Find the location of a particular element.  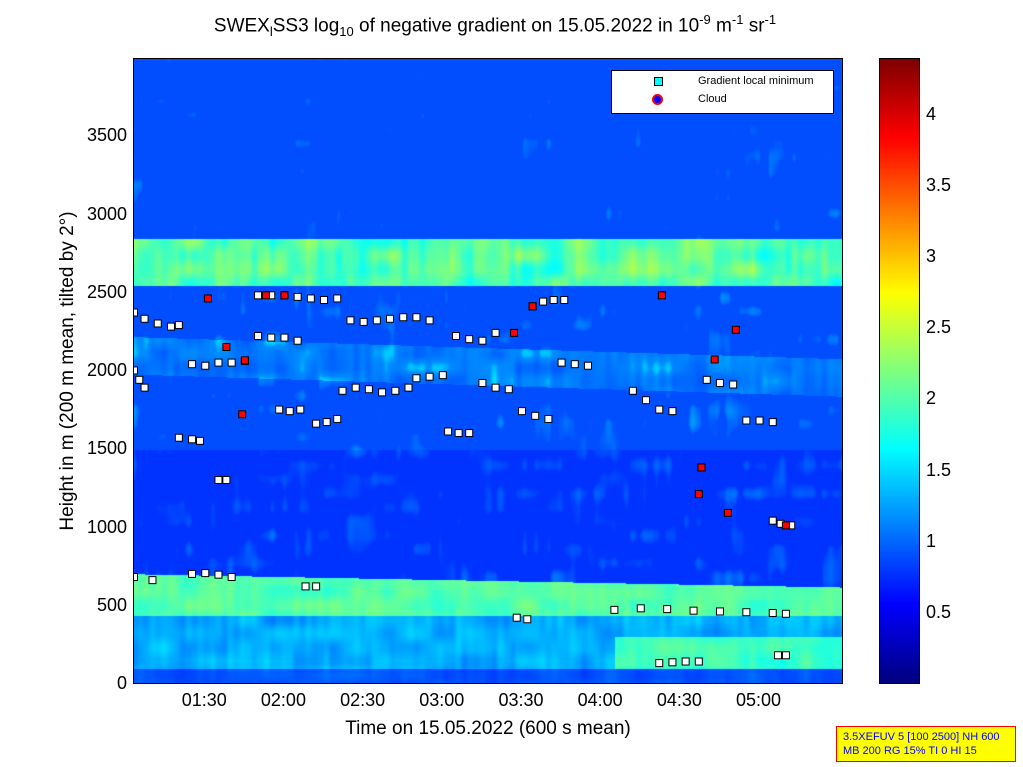

colorbar-tick-label: 1 is located at coordinates (931, 540).